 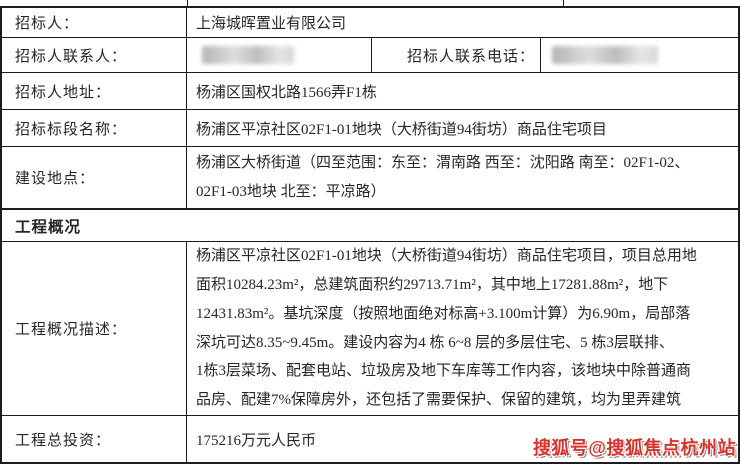 What do you see at coordinates (94, 128) in the screenshot?
I see `section-name-label: 招标标段名称：` at bounding box center [94, 128].